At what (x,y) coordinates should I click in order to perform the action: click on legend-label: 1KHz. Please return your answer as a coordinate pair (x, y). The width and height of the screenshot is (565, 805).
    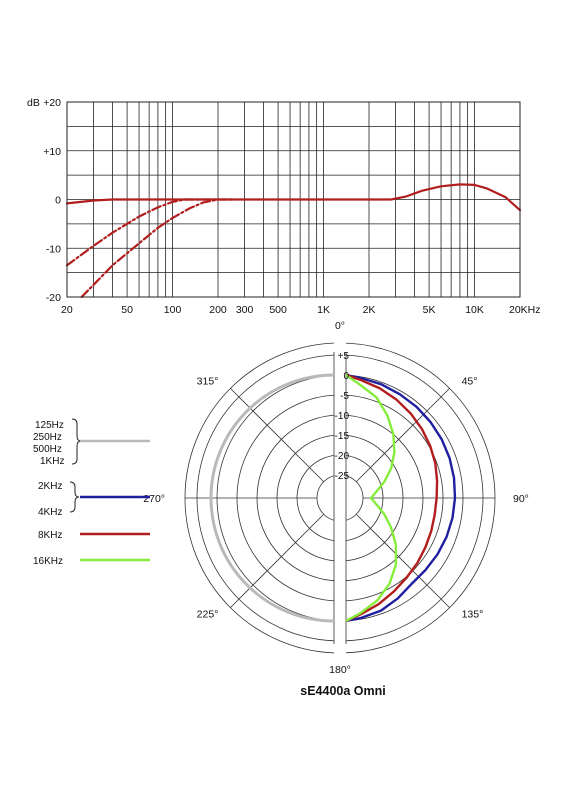
    Looking at the image, I should click on (52, 461).